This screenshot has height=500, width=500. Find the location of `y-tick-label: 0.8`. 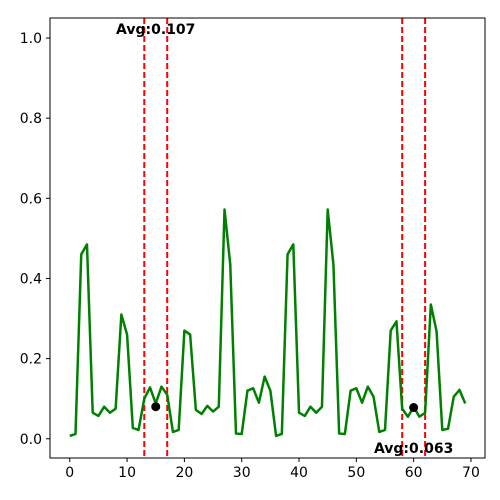

y-tick-label: 0.8 is located at coordinates (31, 119).